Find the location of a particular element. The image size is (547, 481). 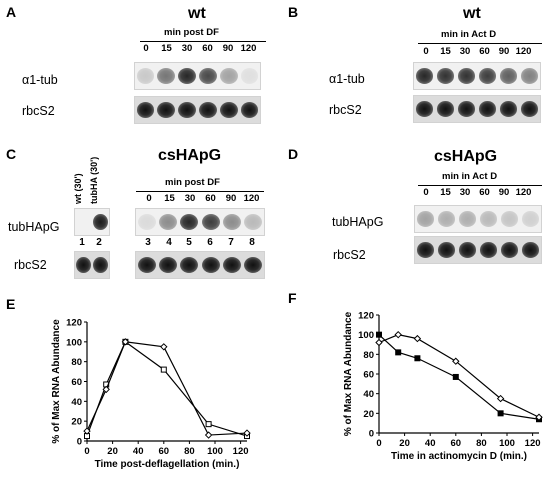

panel-A-title: wt is located at coordinates (197, 13).